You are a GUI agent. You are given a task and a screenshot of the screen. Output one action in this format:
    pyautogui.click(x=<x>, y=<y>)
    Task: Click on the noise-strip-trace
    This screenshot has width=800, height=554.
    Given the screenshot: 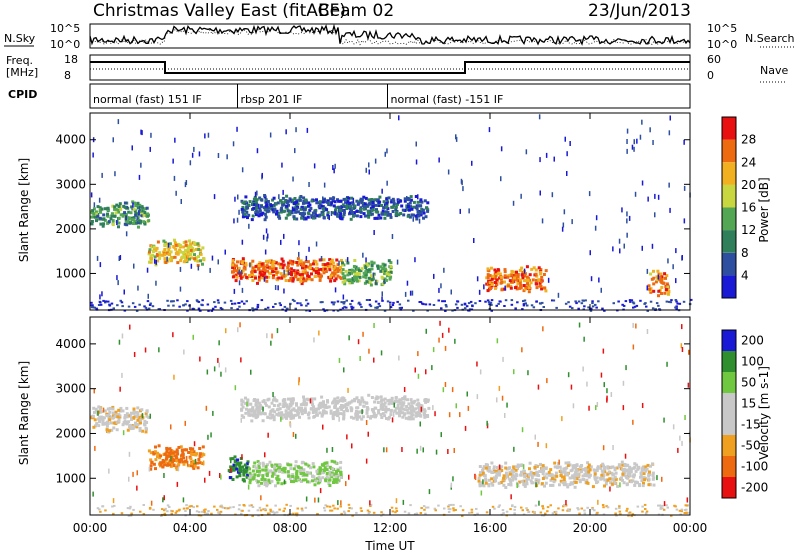 What is the action you would take?
    pyautogui.click(x=390, y=34)
    